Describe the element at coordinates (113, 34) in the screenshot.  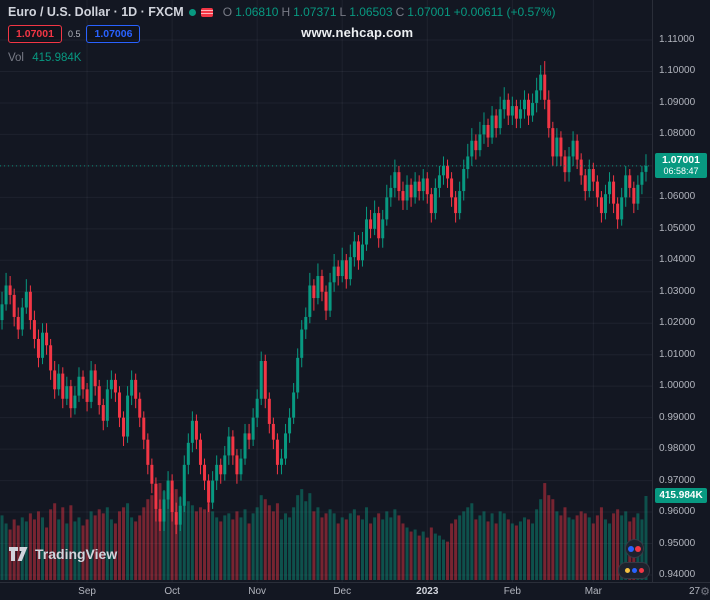
I see `buy-button: 1.07006` at that location.